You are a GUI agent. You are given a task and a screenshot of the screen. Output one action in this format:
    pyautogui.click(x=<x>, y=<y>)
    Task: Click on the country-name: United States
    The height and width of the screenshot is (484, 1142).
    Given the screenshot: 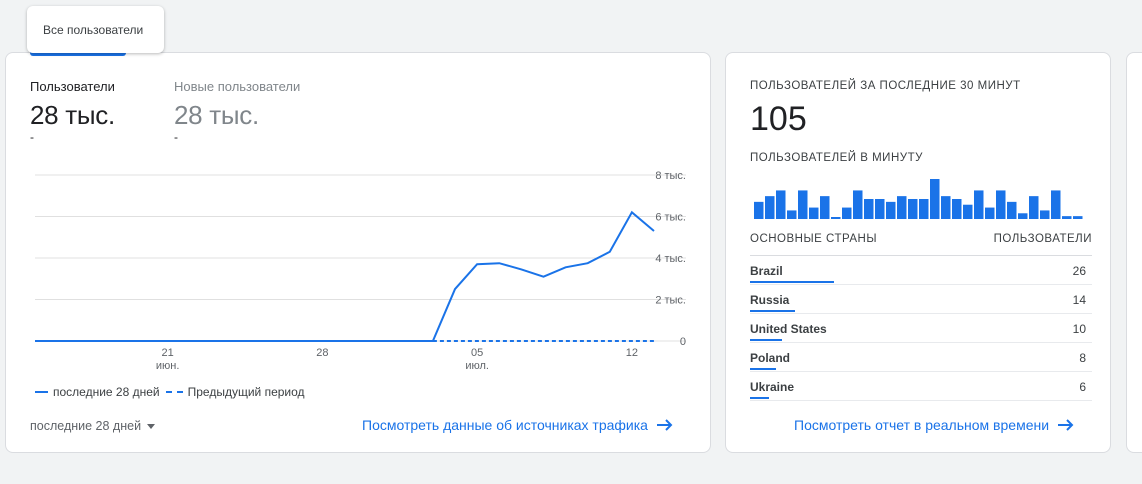 What is the action you would take?
    pyautogui.click(x=788, y=329)
    